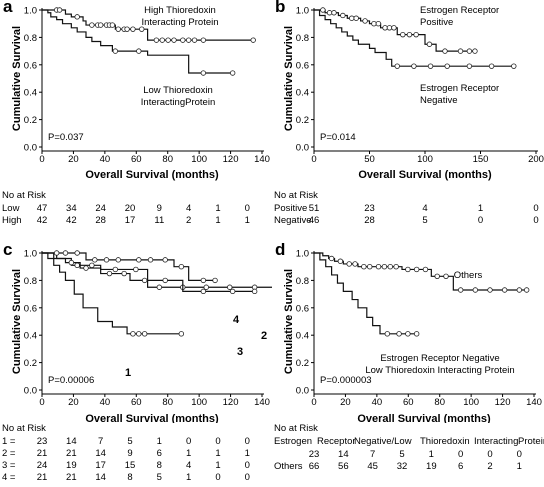 The image size is (544, 487). Describe the element at coordinates (105, 159) in the screenshot. I see `x-tick-label: 40` at that location.